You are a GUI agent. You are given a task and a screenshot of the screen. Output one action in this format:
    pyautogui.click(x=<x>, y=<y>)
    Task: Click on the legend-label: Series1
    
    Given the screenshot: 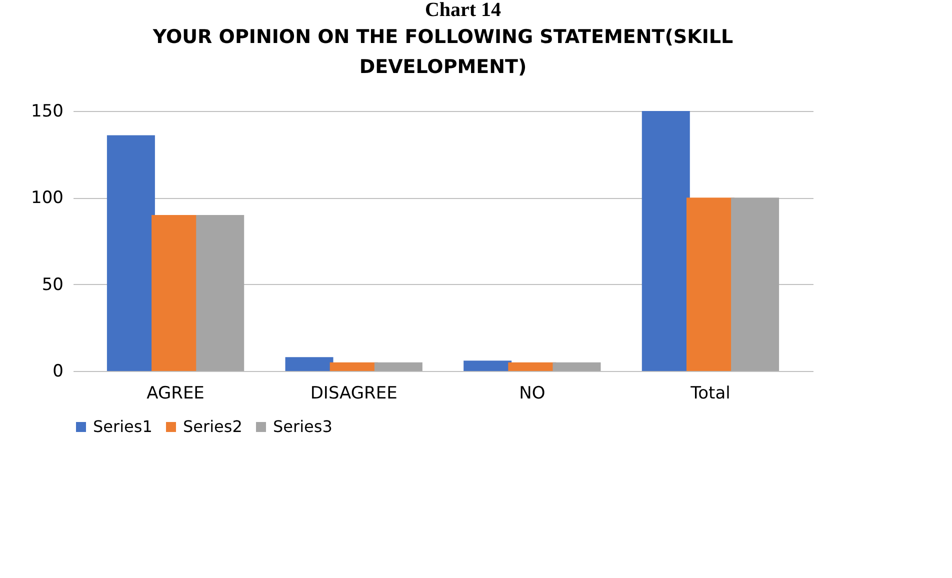 What is the action you would take?
    pyautogui.click(x=122, y=426)
    